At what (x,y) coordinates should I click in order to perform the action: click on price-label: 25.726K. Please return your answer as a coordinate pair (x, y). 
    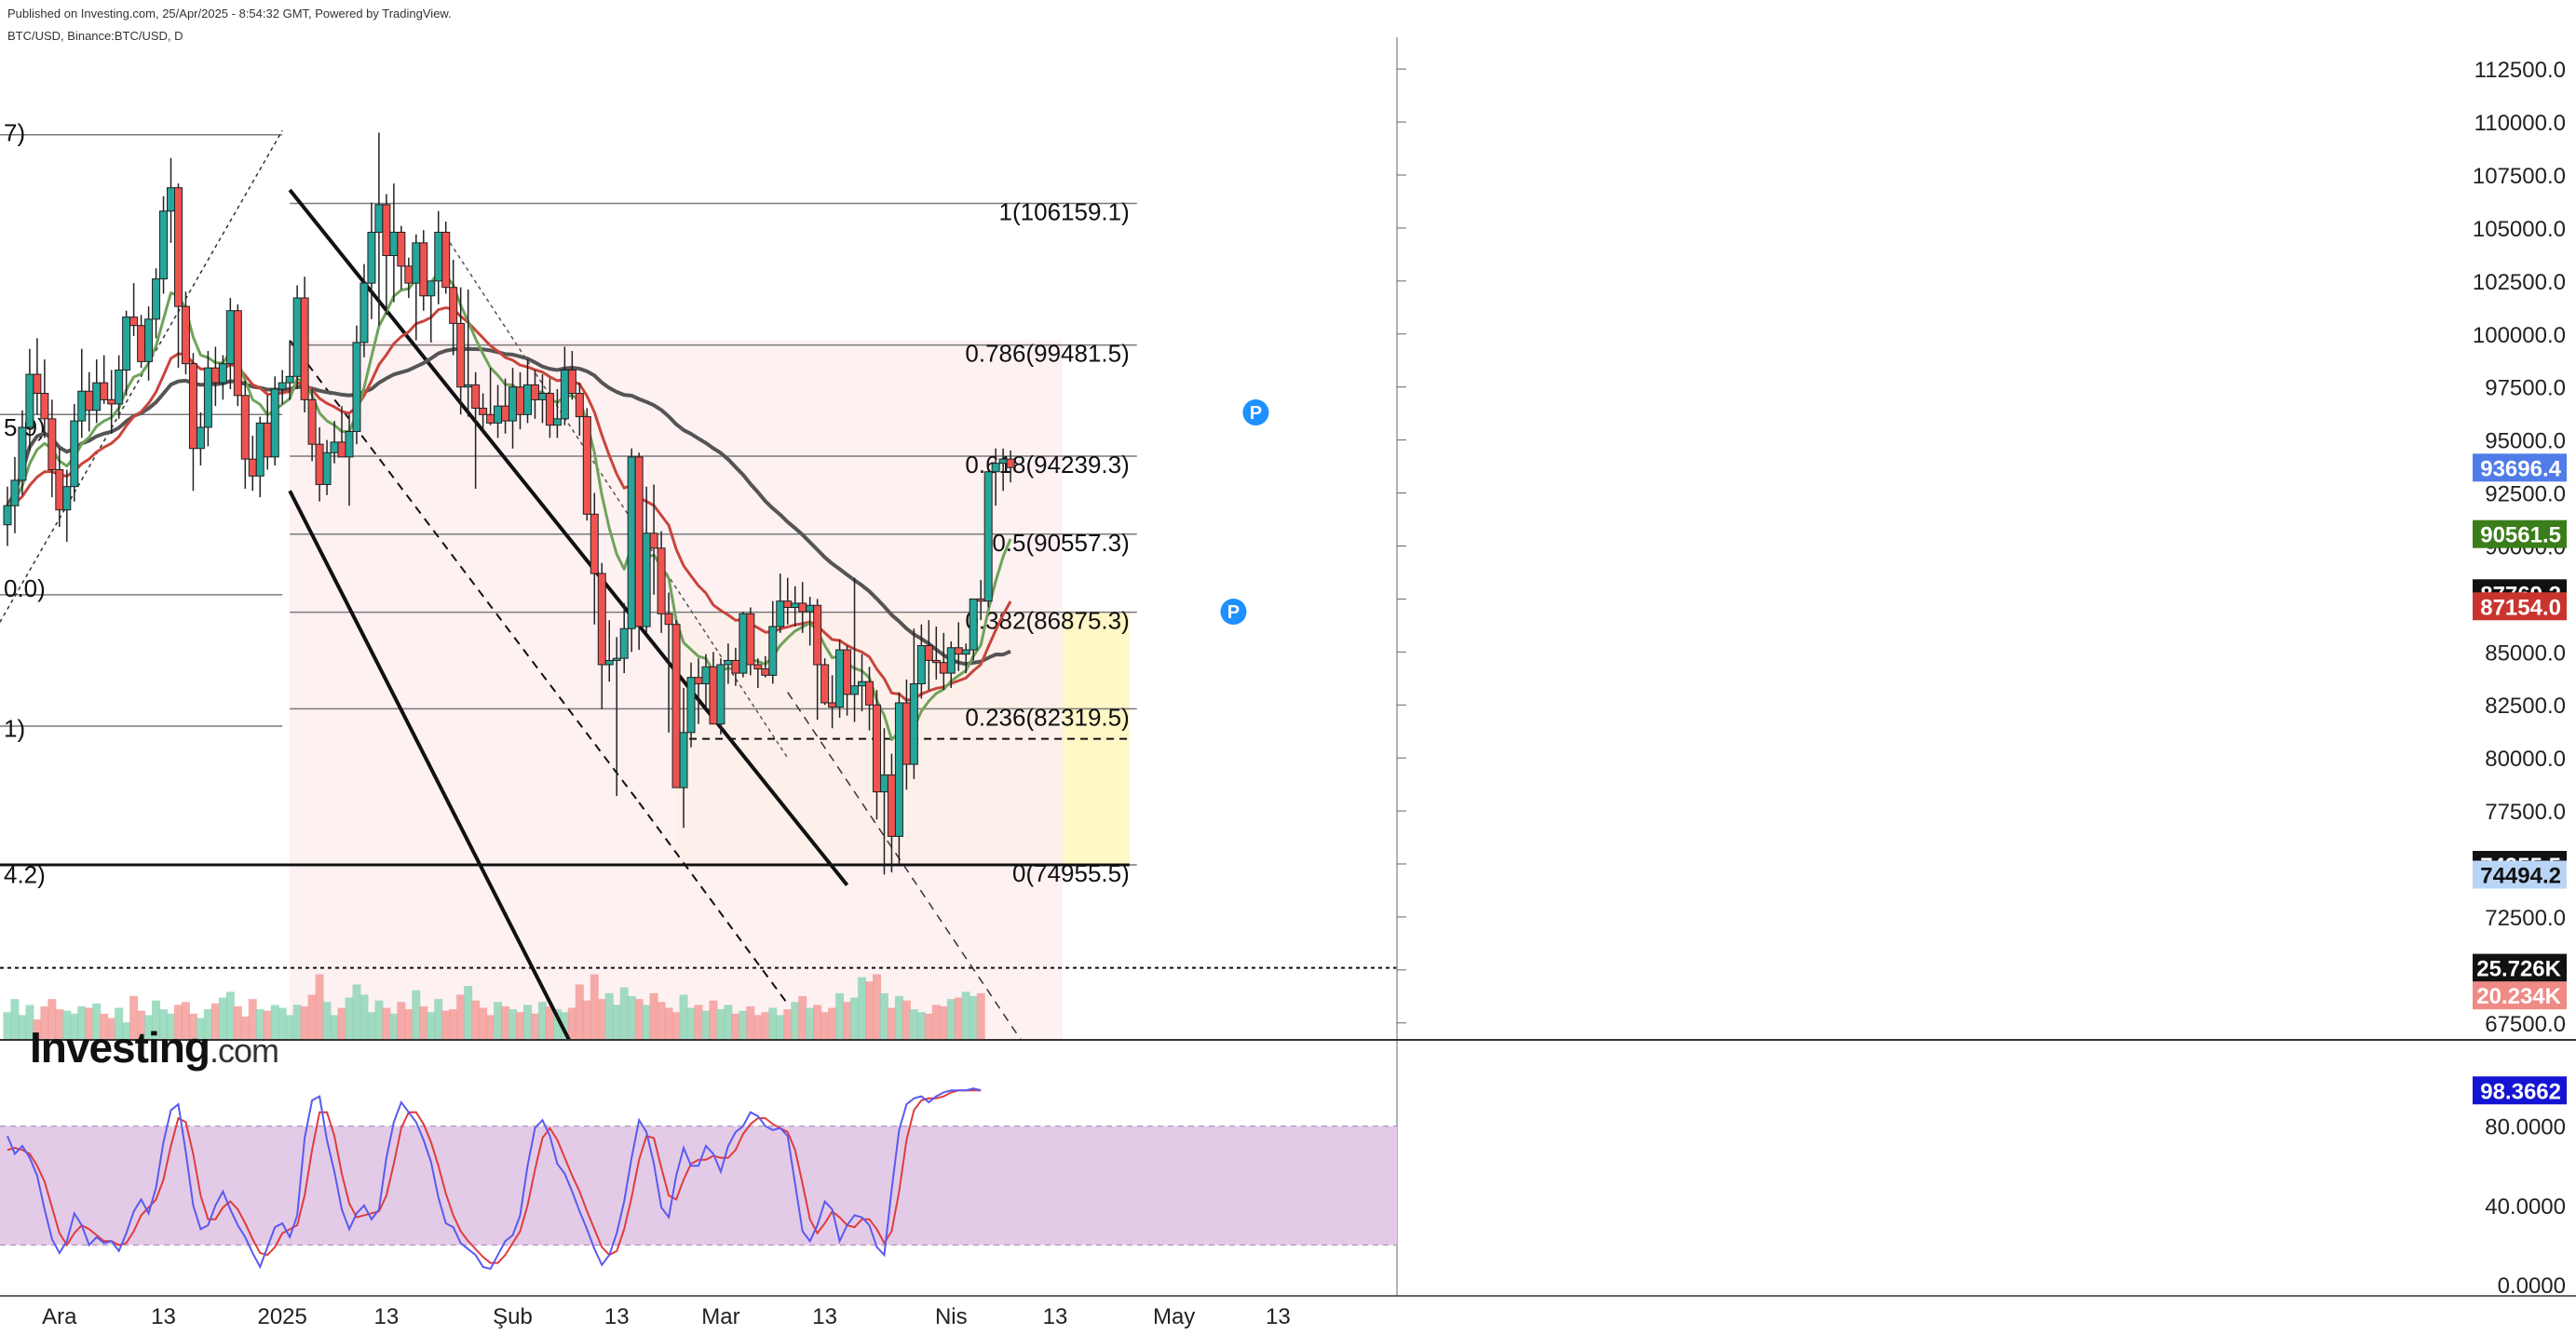
    Looking at the image, I should click on (2520, 967).